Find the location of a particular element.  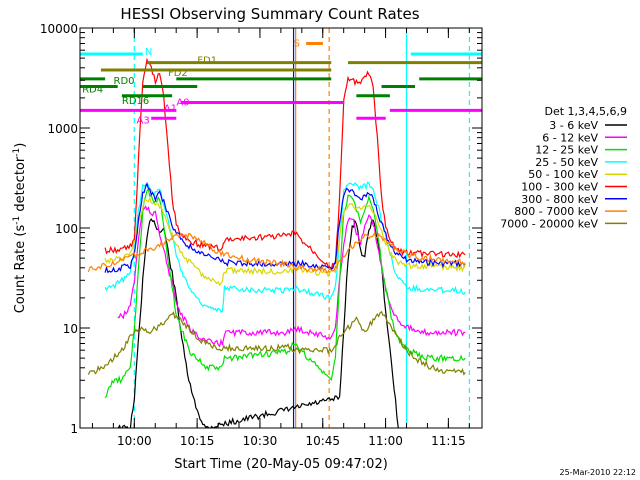

y-tick-label-2: 100 is located at coordinates (66, 229).